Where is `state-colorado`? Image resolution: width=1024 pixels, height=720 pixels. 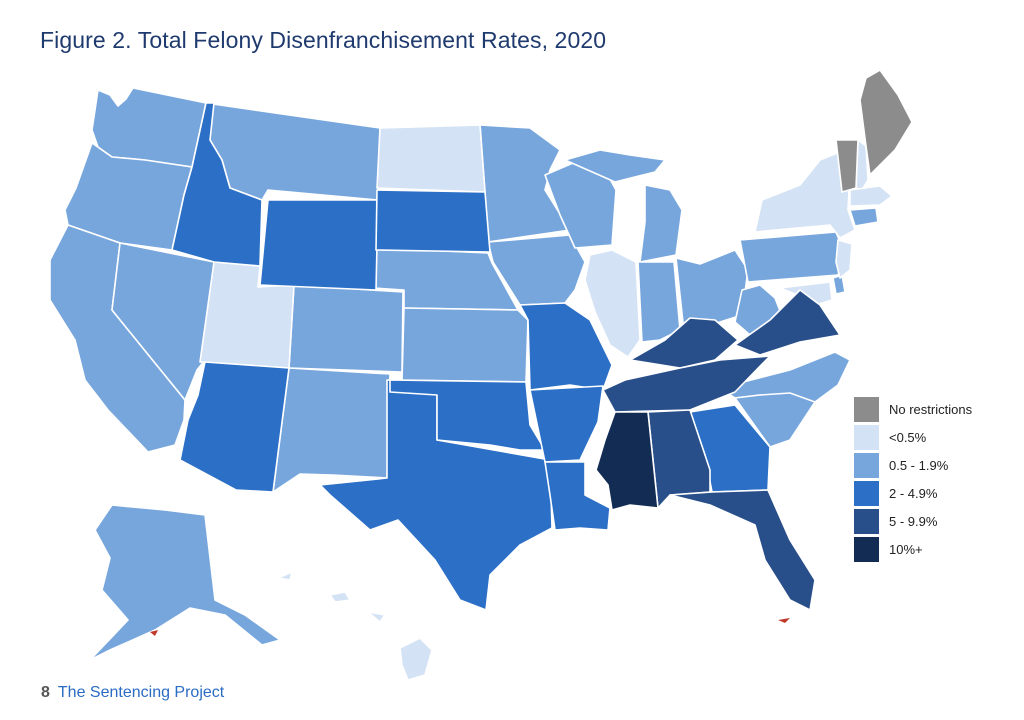 state-colorado is located at coordinates (346, 328).